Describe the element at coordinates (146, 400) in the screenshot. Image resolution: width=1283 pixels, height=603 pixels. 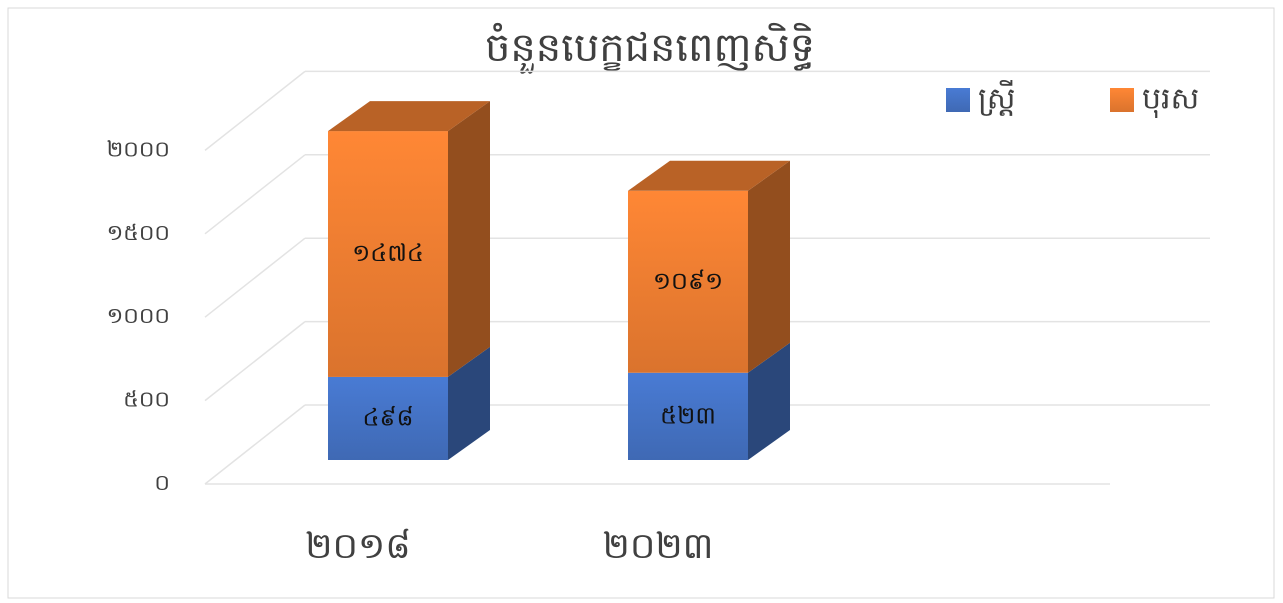
I see `y-tick-label: ៥០០` at that location.